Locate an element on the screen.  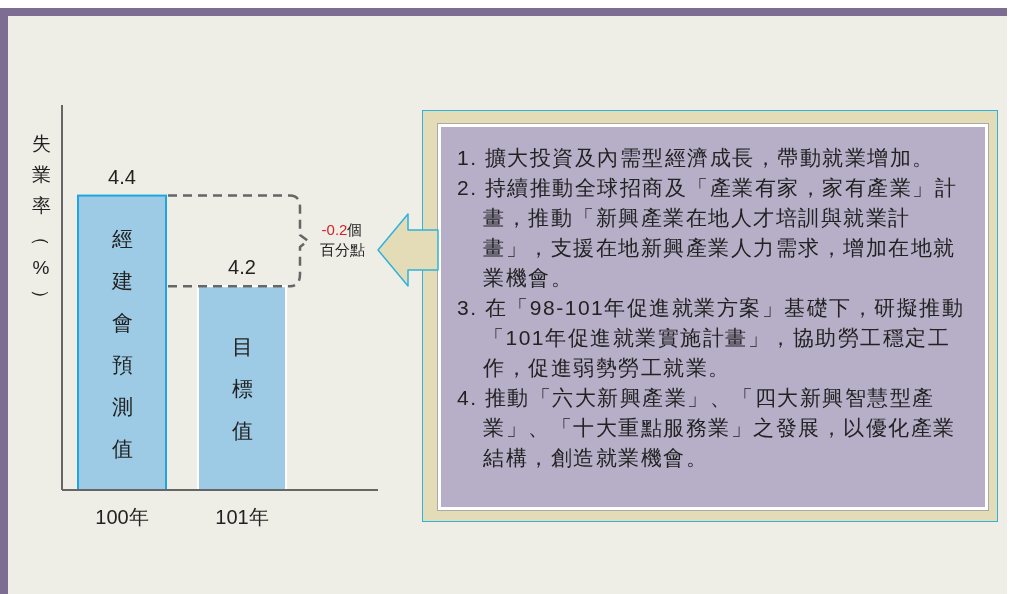
text: 1. 擴大投資及內需型經濟成長，帶動就業增加。 is located at coordinates (696, 158).